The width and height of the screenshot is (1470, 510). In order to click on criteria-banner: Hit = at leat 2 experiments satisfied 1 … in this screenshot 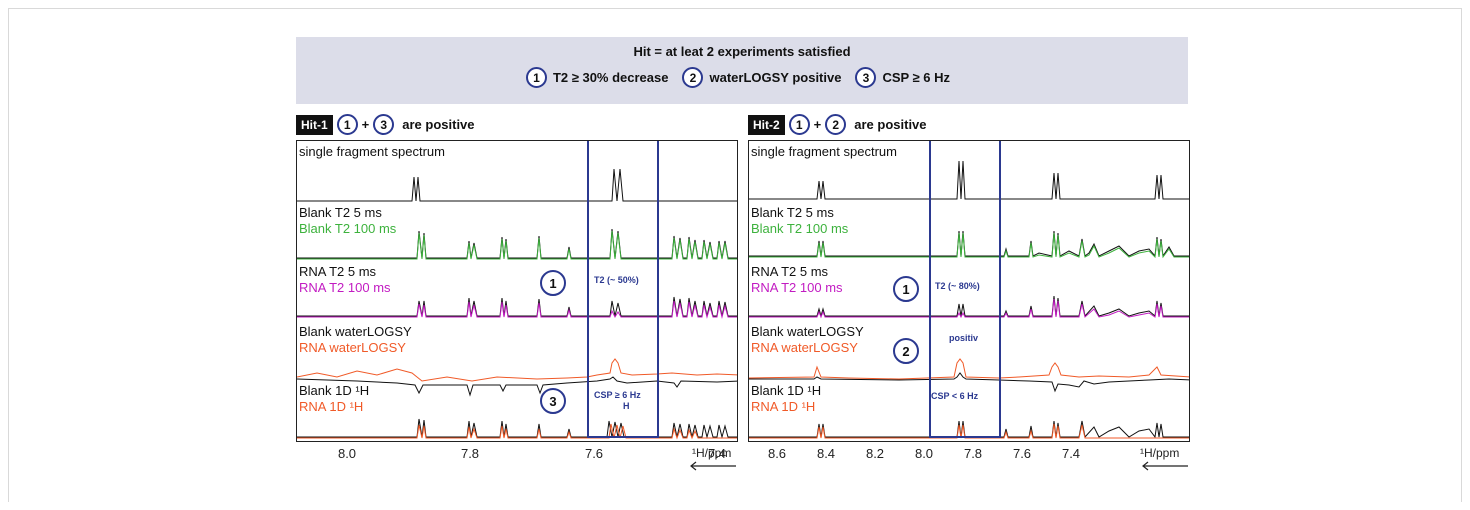, I will do `click(742, 70)`.